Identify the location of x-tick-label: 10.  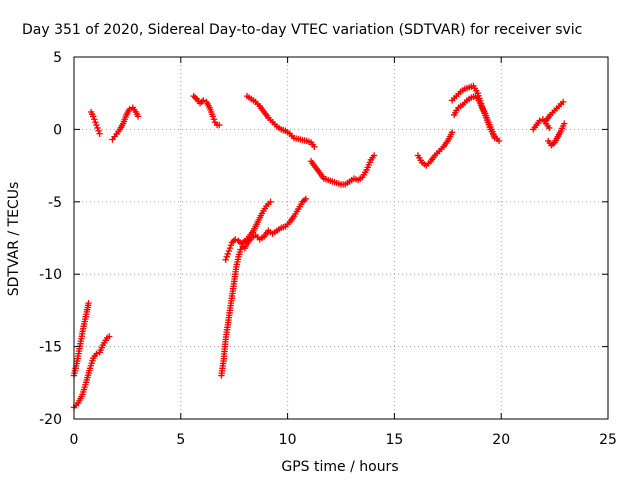
(288, 440).